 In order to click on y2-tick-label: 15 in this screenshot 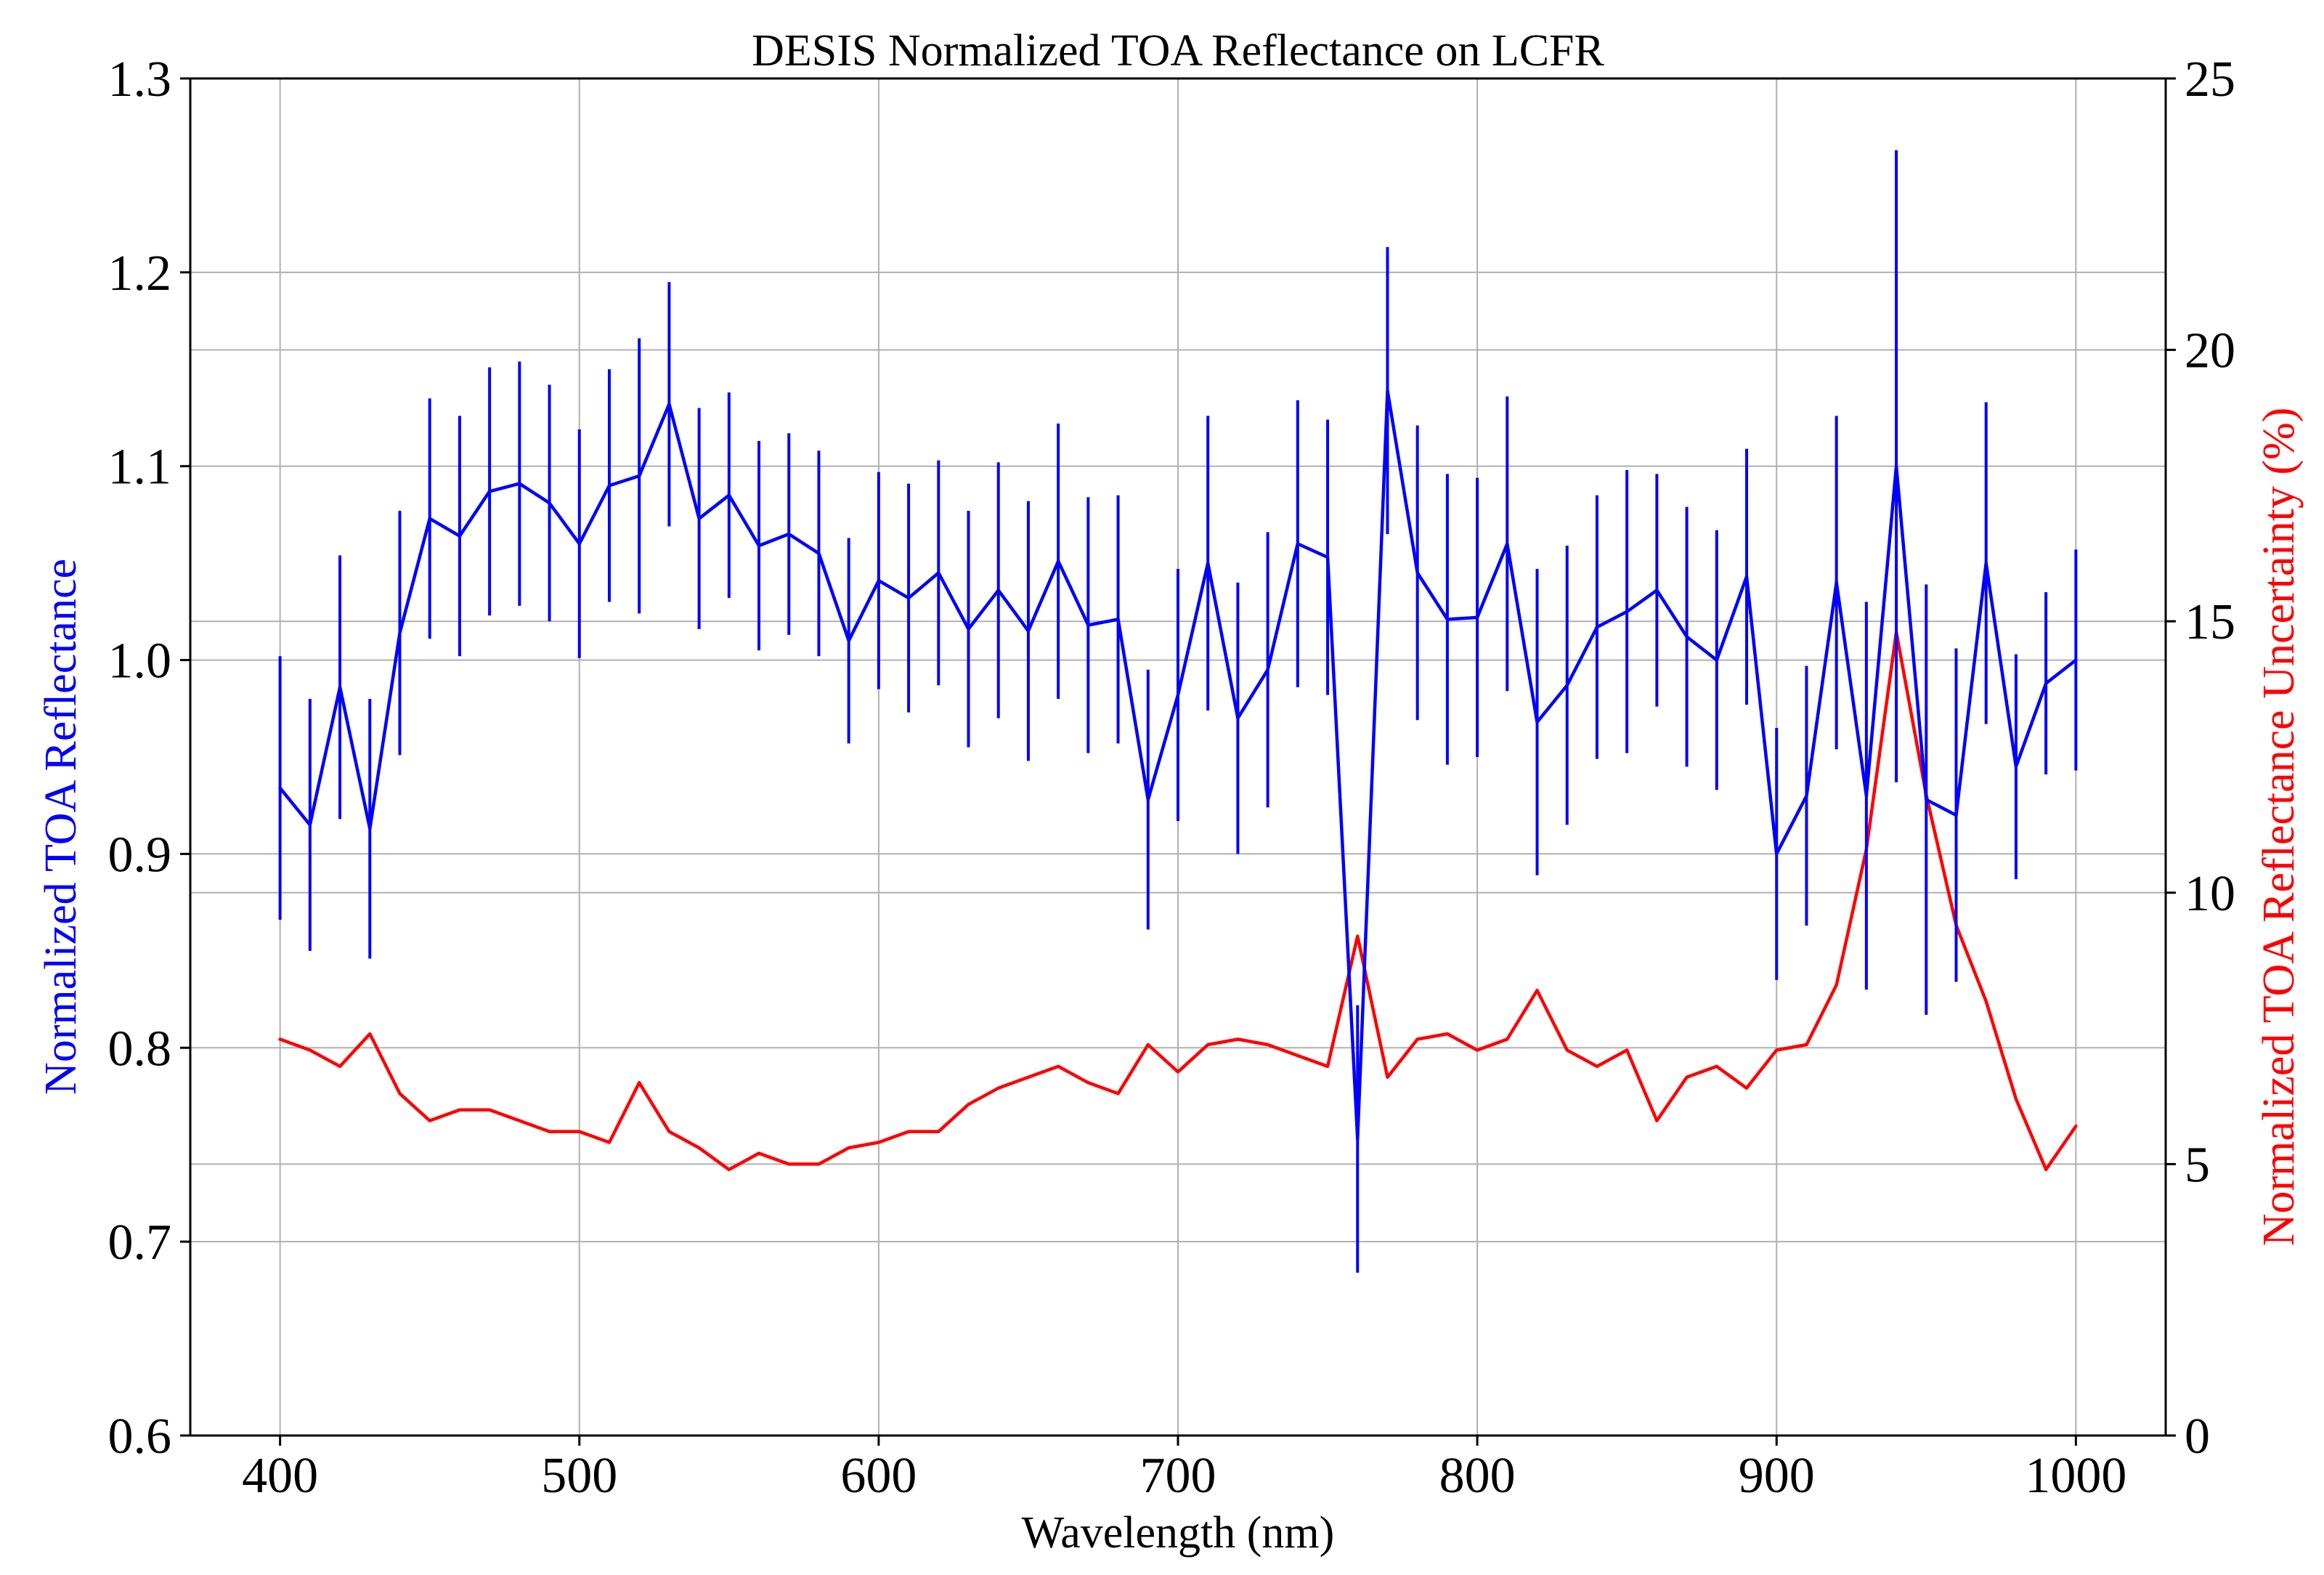, I will do `click(2210, 622)`.